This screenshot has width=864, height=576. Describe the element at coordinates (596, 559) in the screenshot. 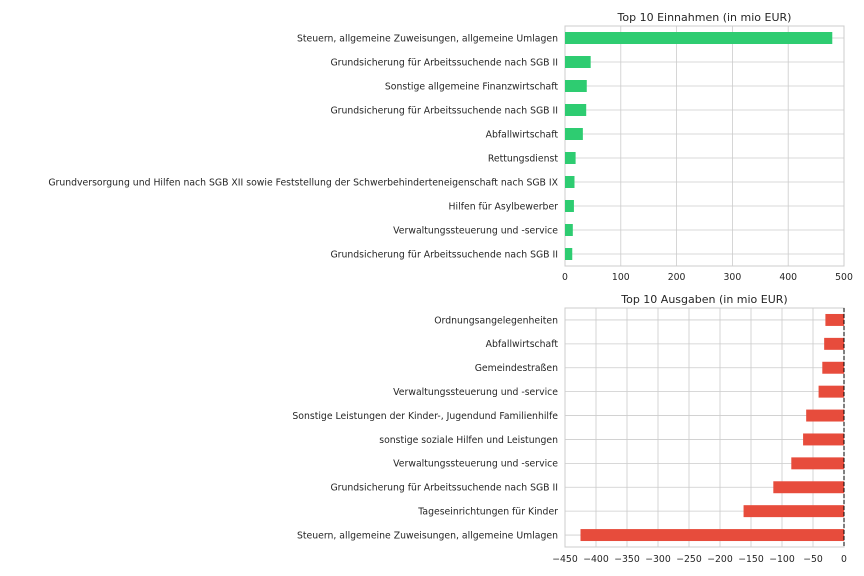

I see `tick-label: −400` at that location.